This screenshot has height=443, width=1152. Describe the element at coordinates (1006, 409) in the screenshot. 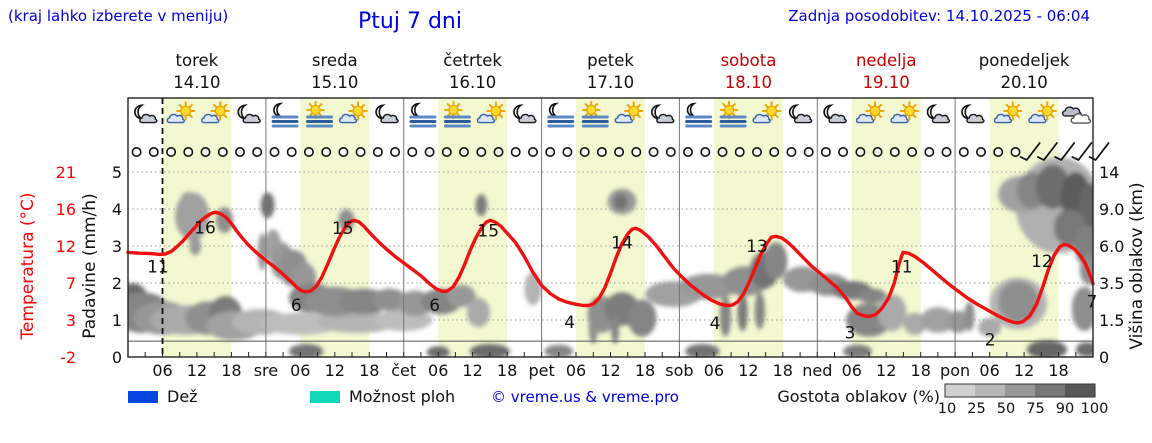

I see `cloud-scale-label: 50` at that location.